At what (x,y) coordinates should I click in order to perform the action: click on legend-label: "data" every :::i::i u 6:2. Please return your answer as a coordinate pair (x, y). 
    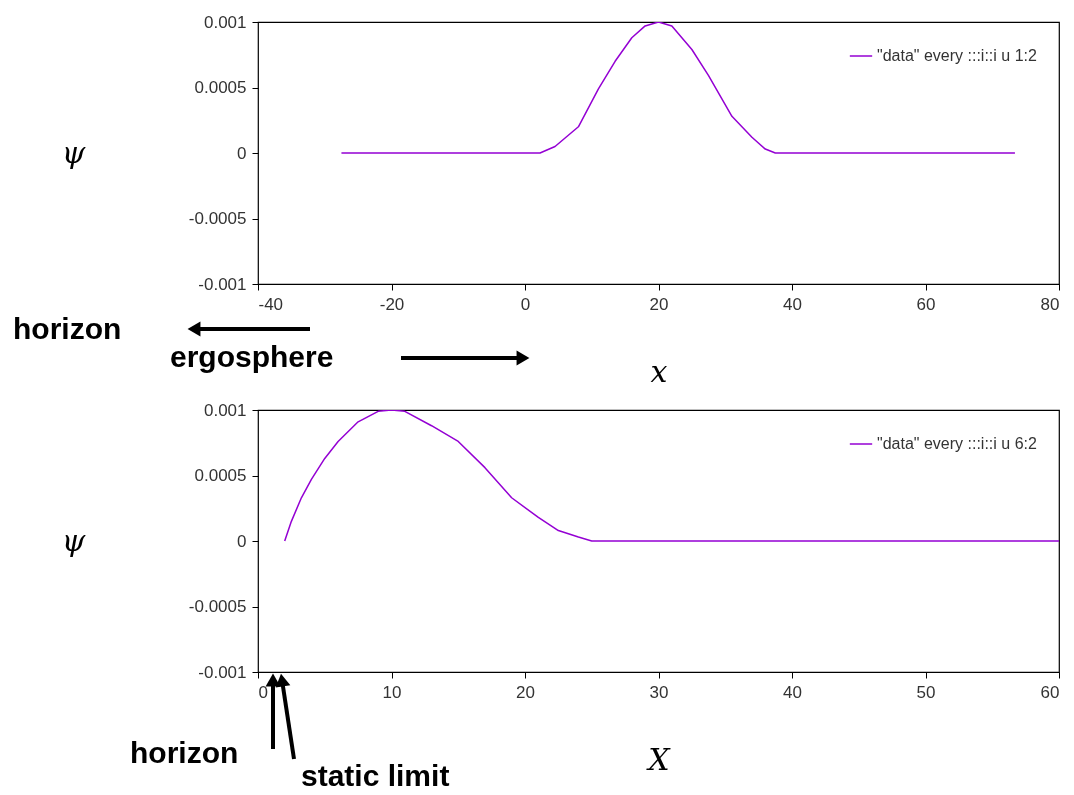
    Looking at the image, I should click on (957, 443).